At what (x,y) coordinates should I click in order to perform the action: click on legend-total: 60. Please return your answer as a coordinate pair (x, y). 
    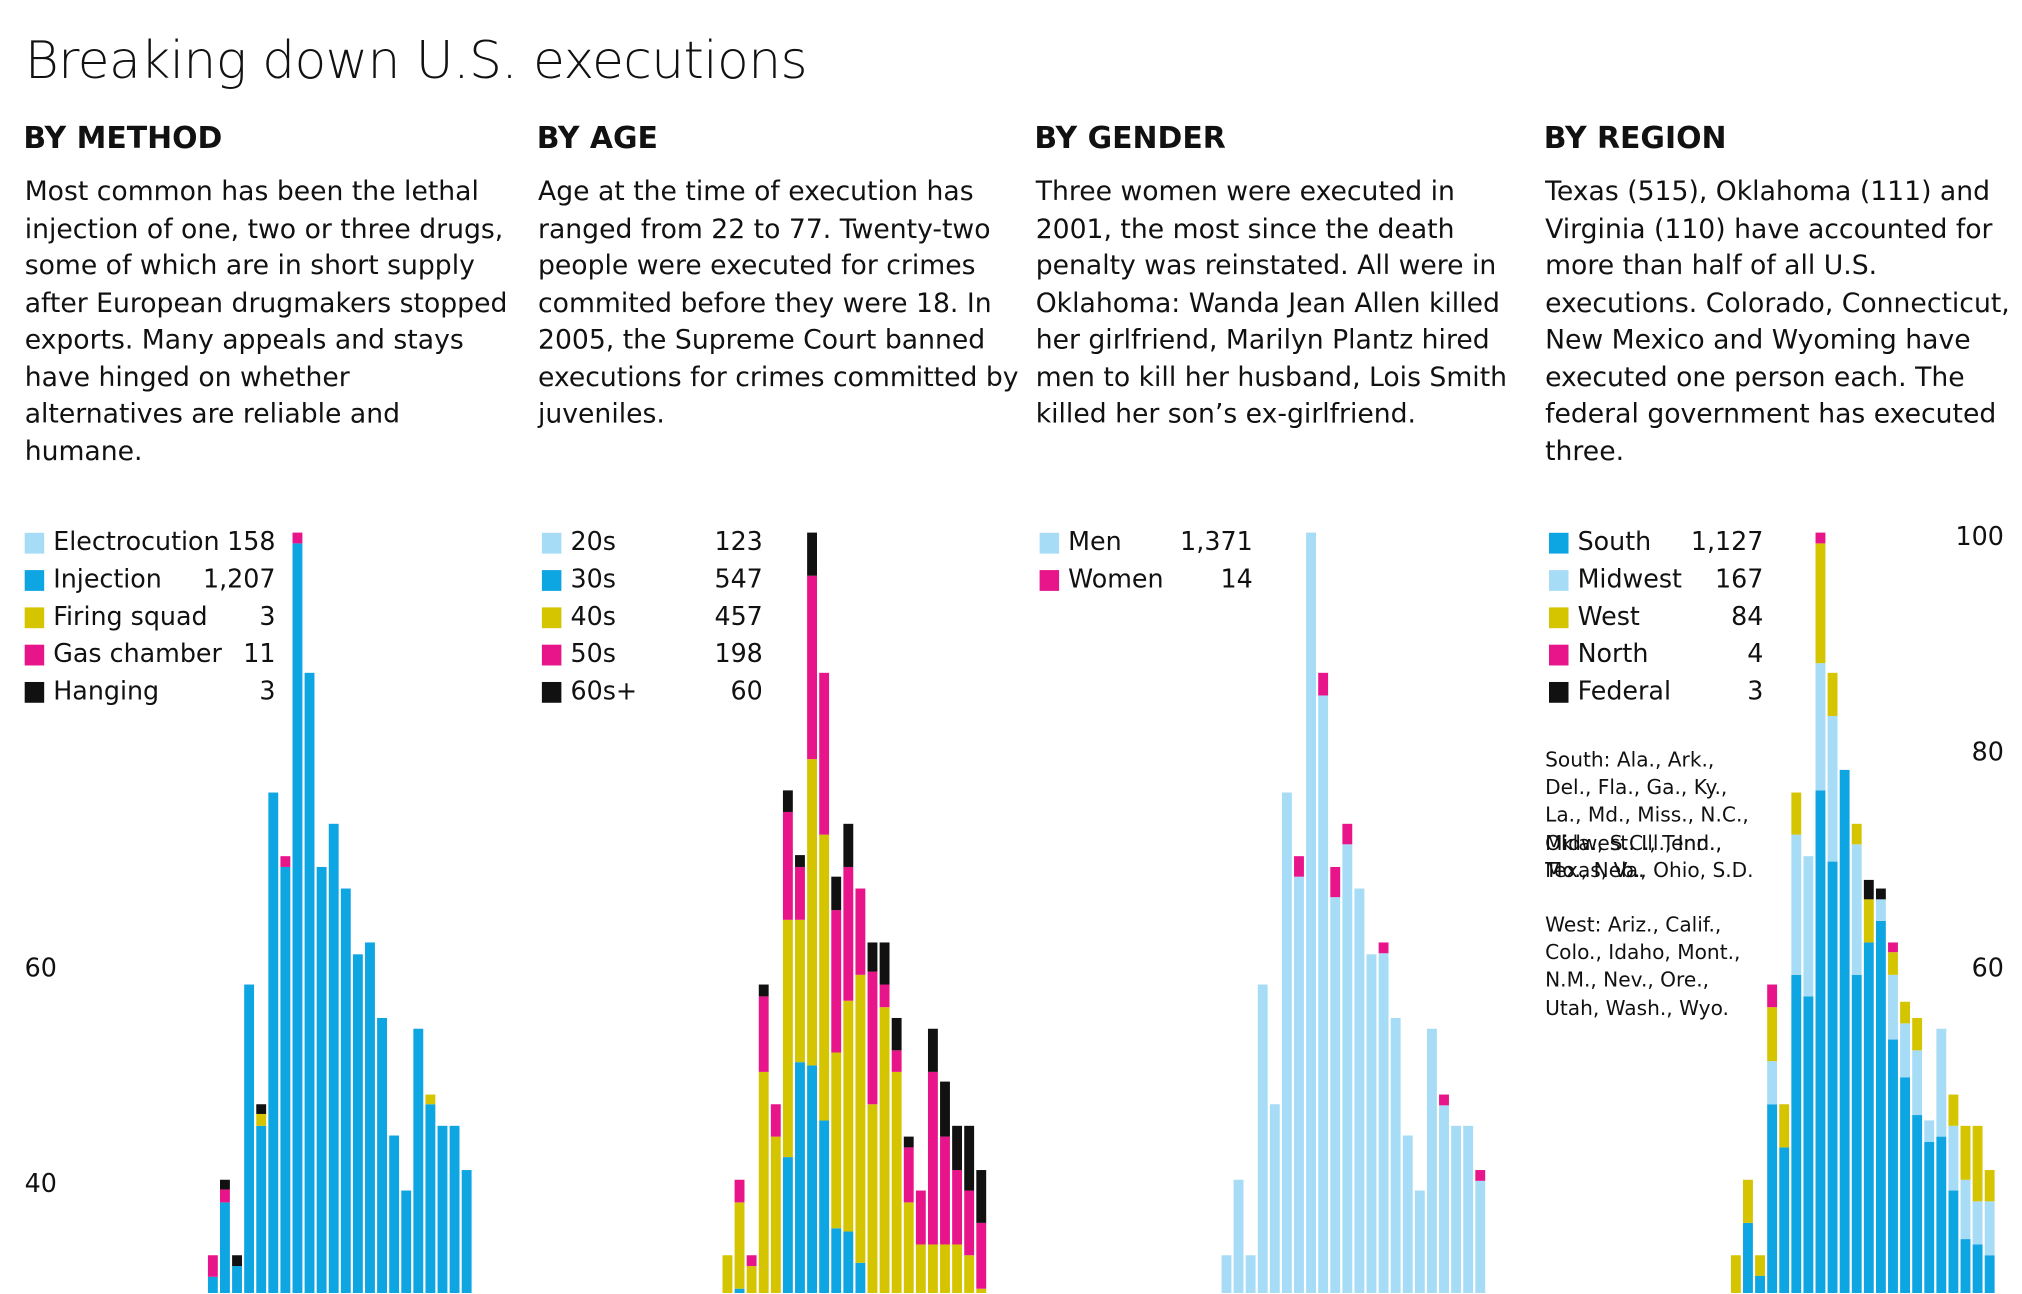
    Looking at the image, I should click on (747, 690).